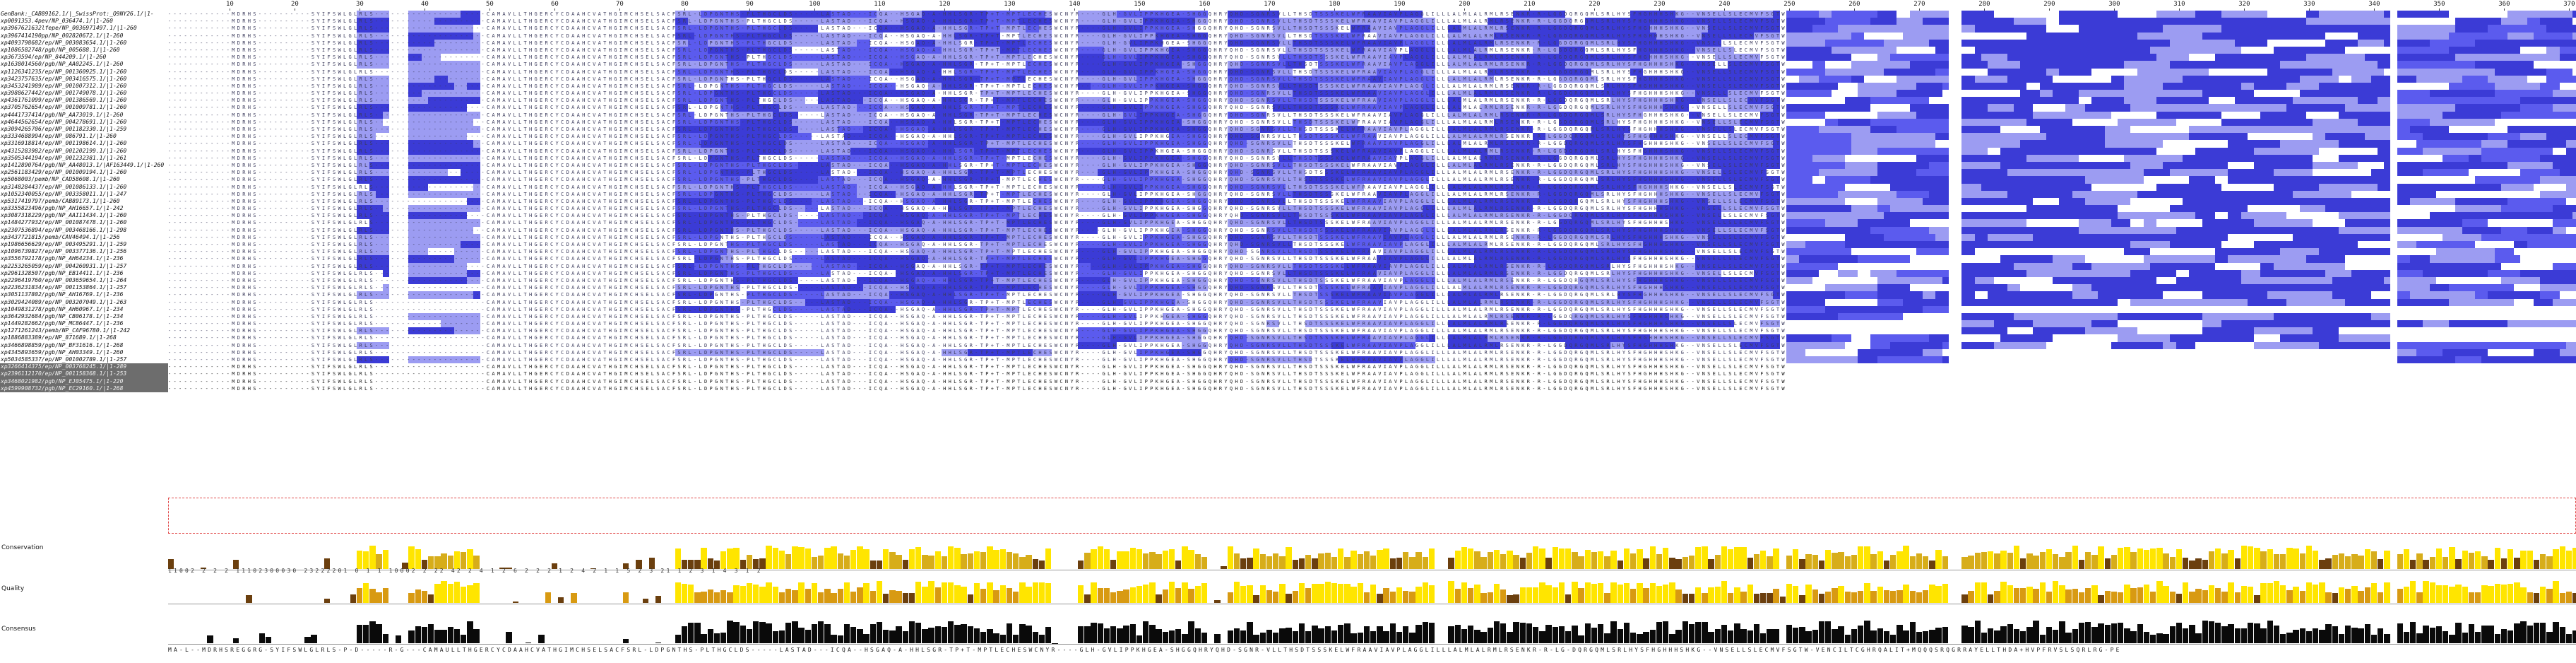  I want to click on sequence-id: xp3266414375/ep/NP_003768245.1/|1-289, so click(84, 367).